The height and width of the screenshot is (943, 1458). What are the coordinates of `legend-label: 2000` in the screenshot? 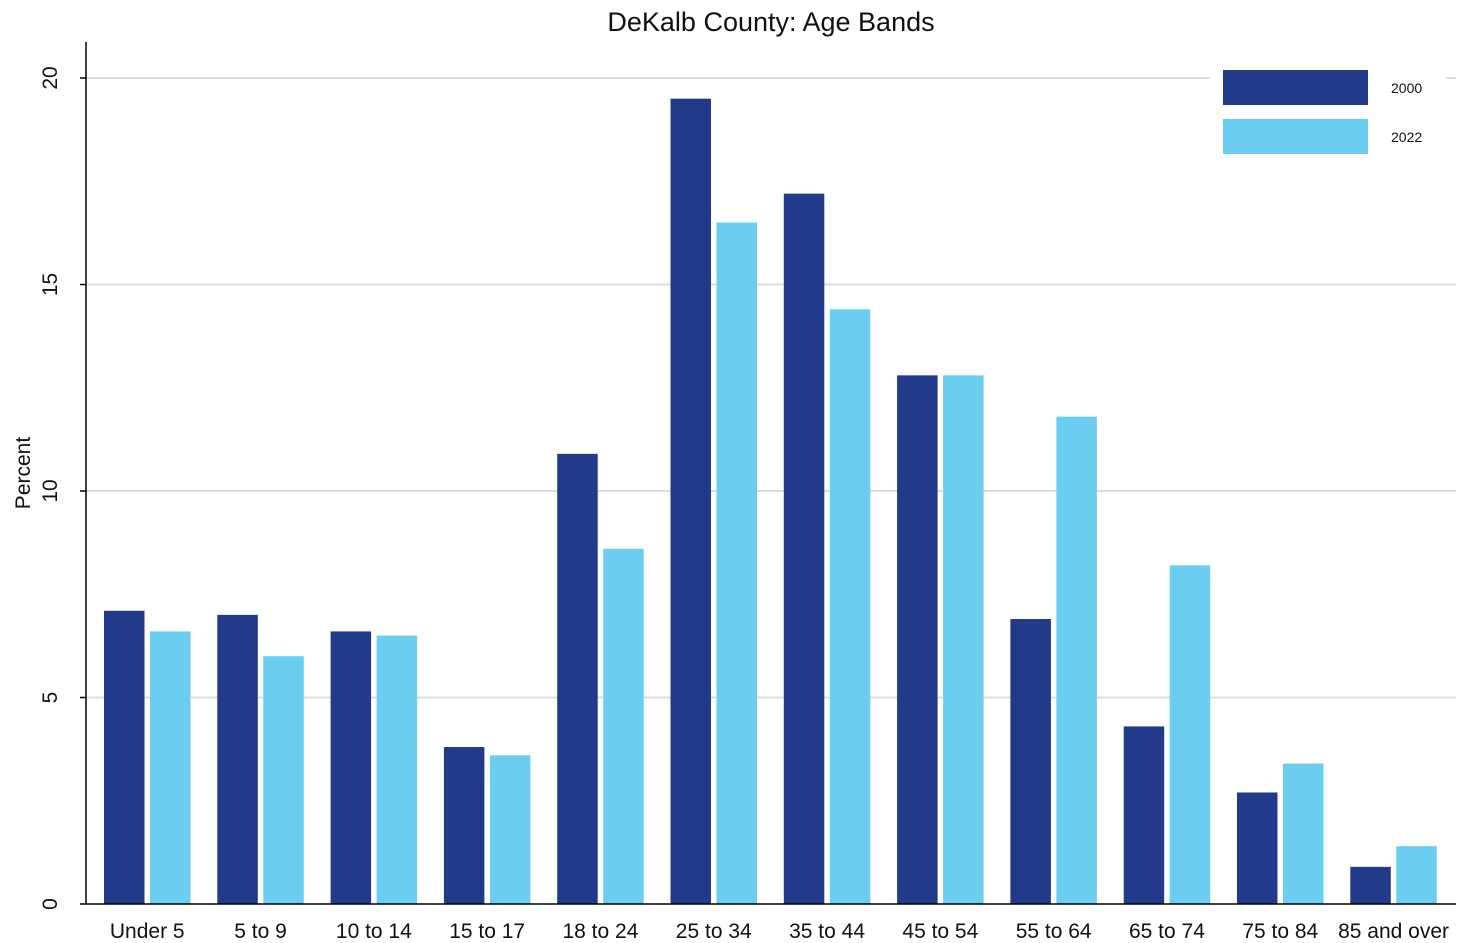 It's located at (1406, 88).